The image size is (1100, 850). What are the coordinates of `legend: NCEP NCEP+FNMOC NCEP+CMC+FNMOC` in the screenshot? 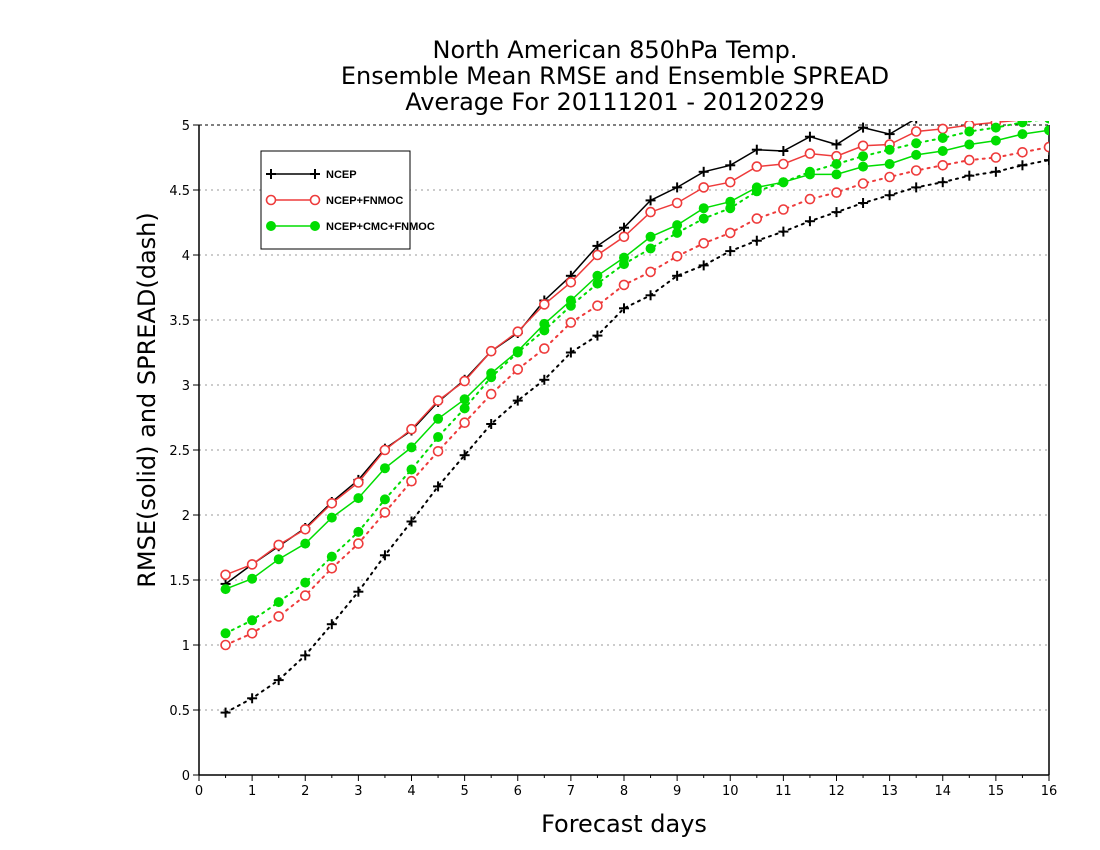 It's located at (347, 200).